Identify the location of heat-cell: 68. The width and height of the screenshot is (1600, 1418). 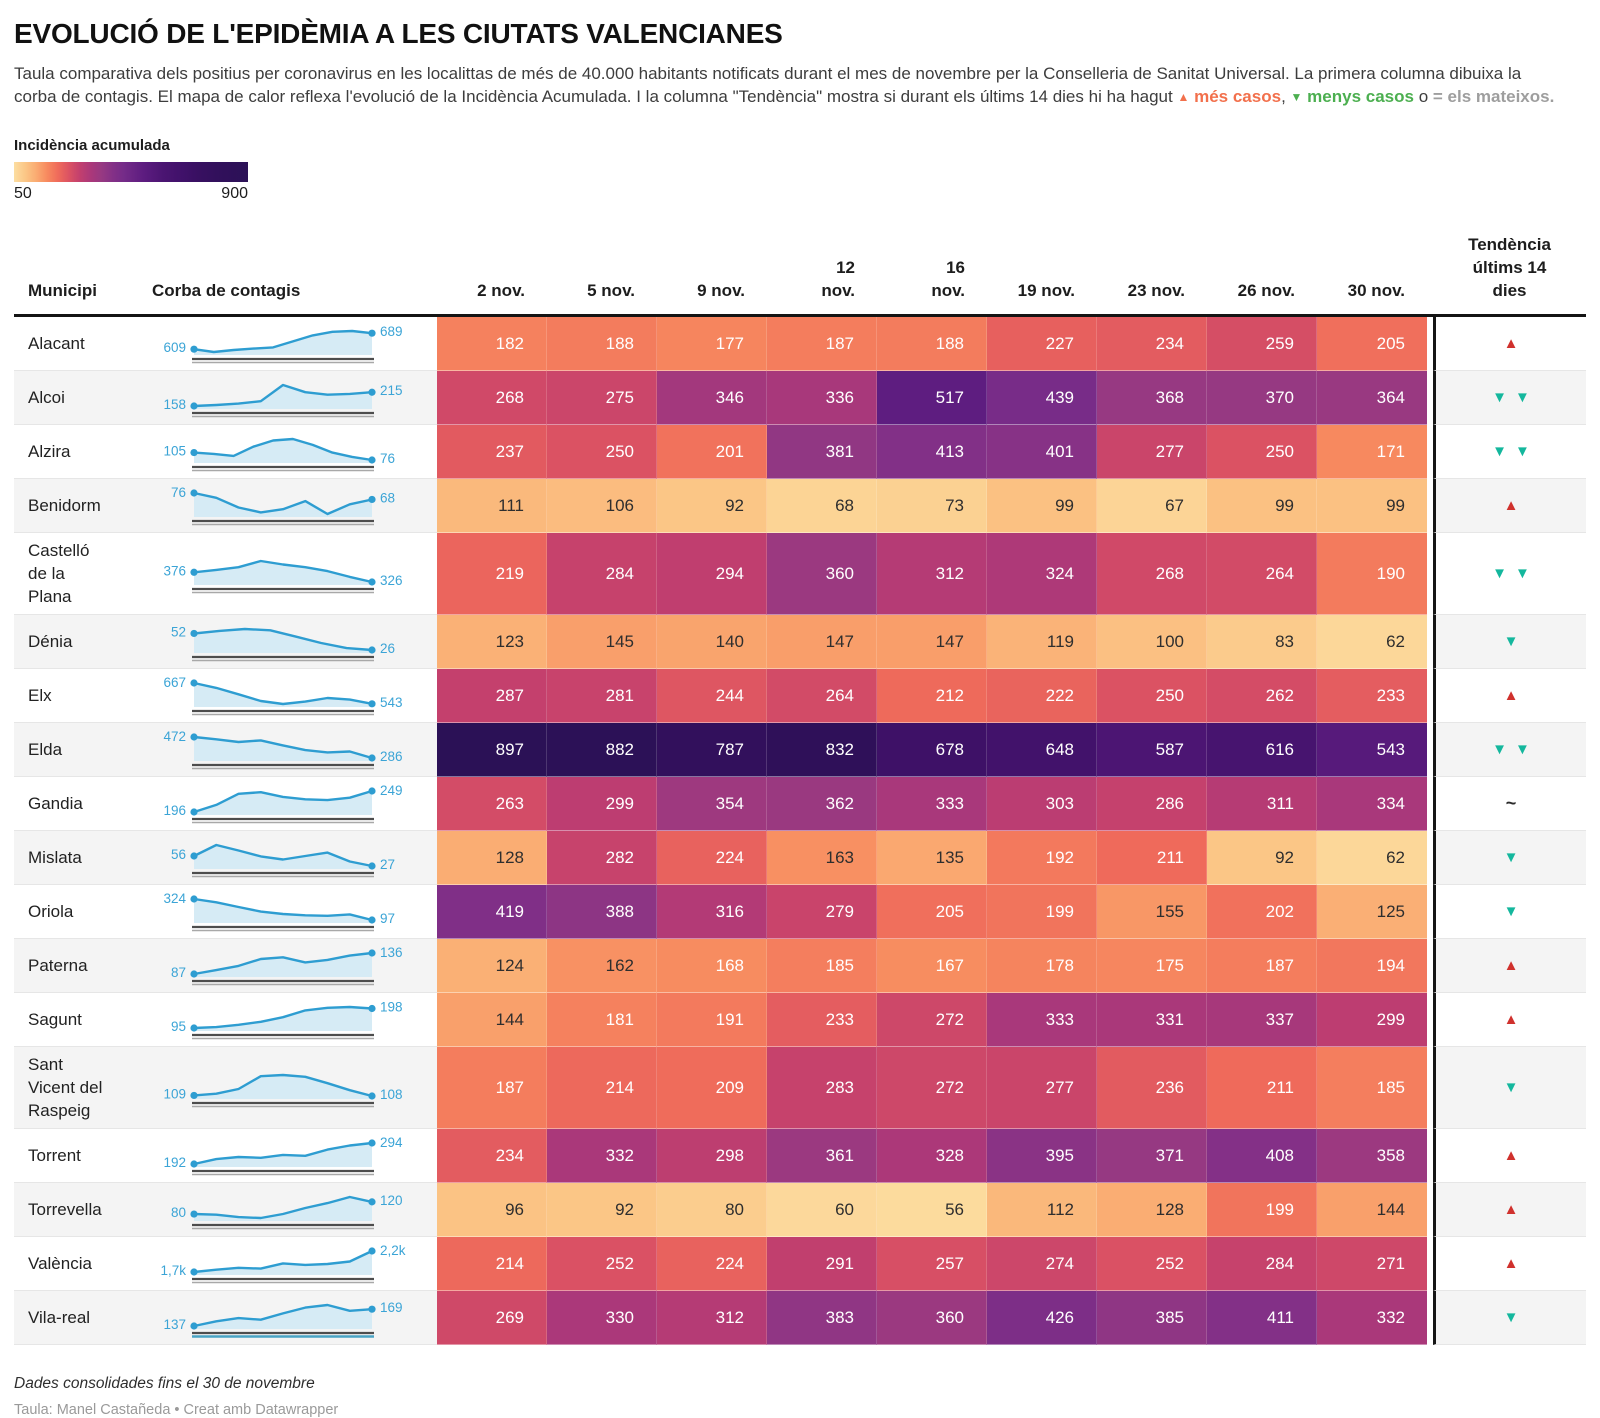
(822, 506).